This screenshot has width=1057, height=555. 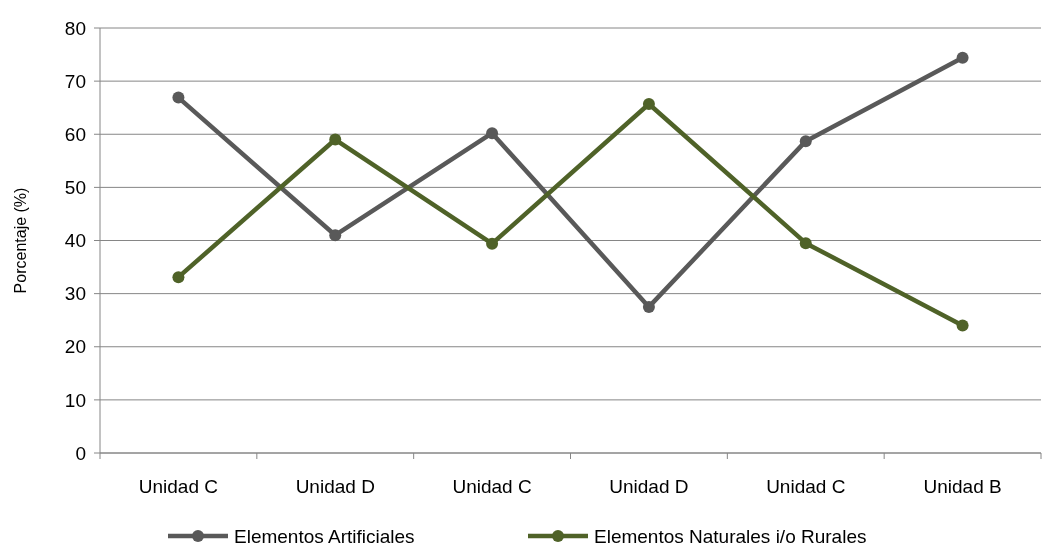 What do you see at coordinates (80, 453) in the screenshot?
I see `y-tick-label: 0` at bounding box center [80, 453].